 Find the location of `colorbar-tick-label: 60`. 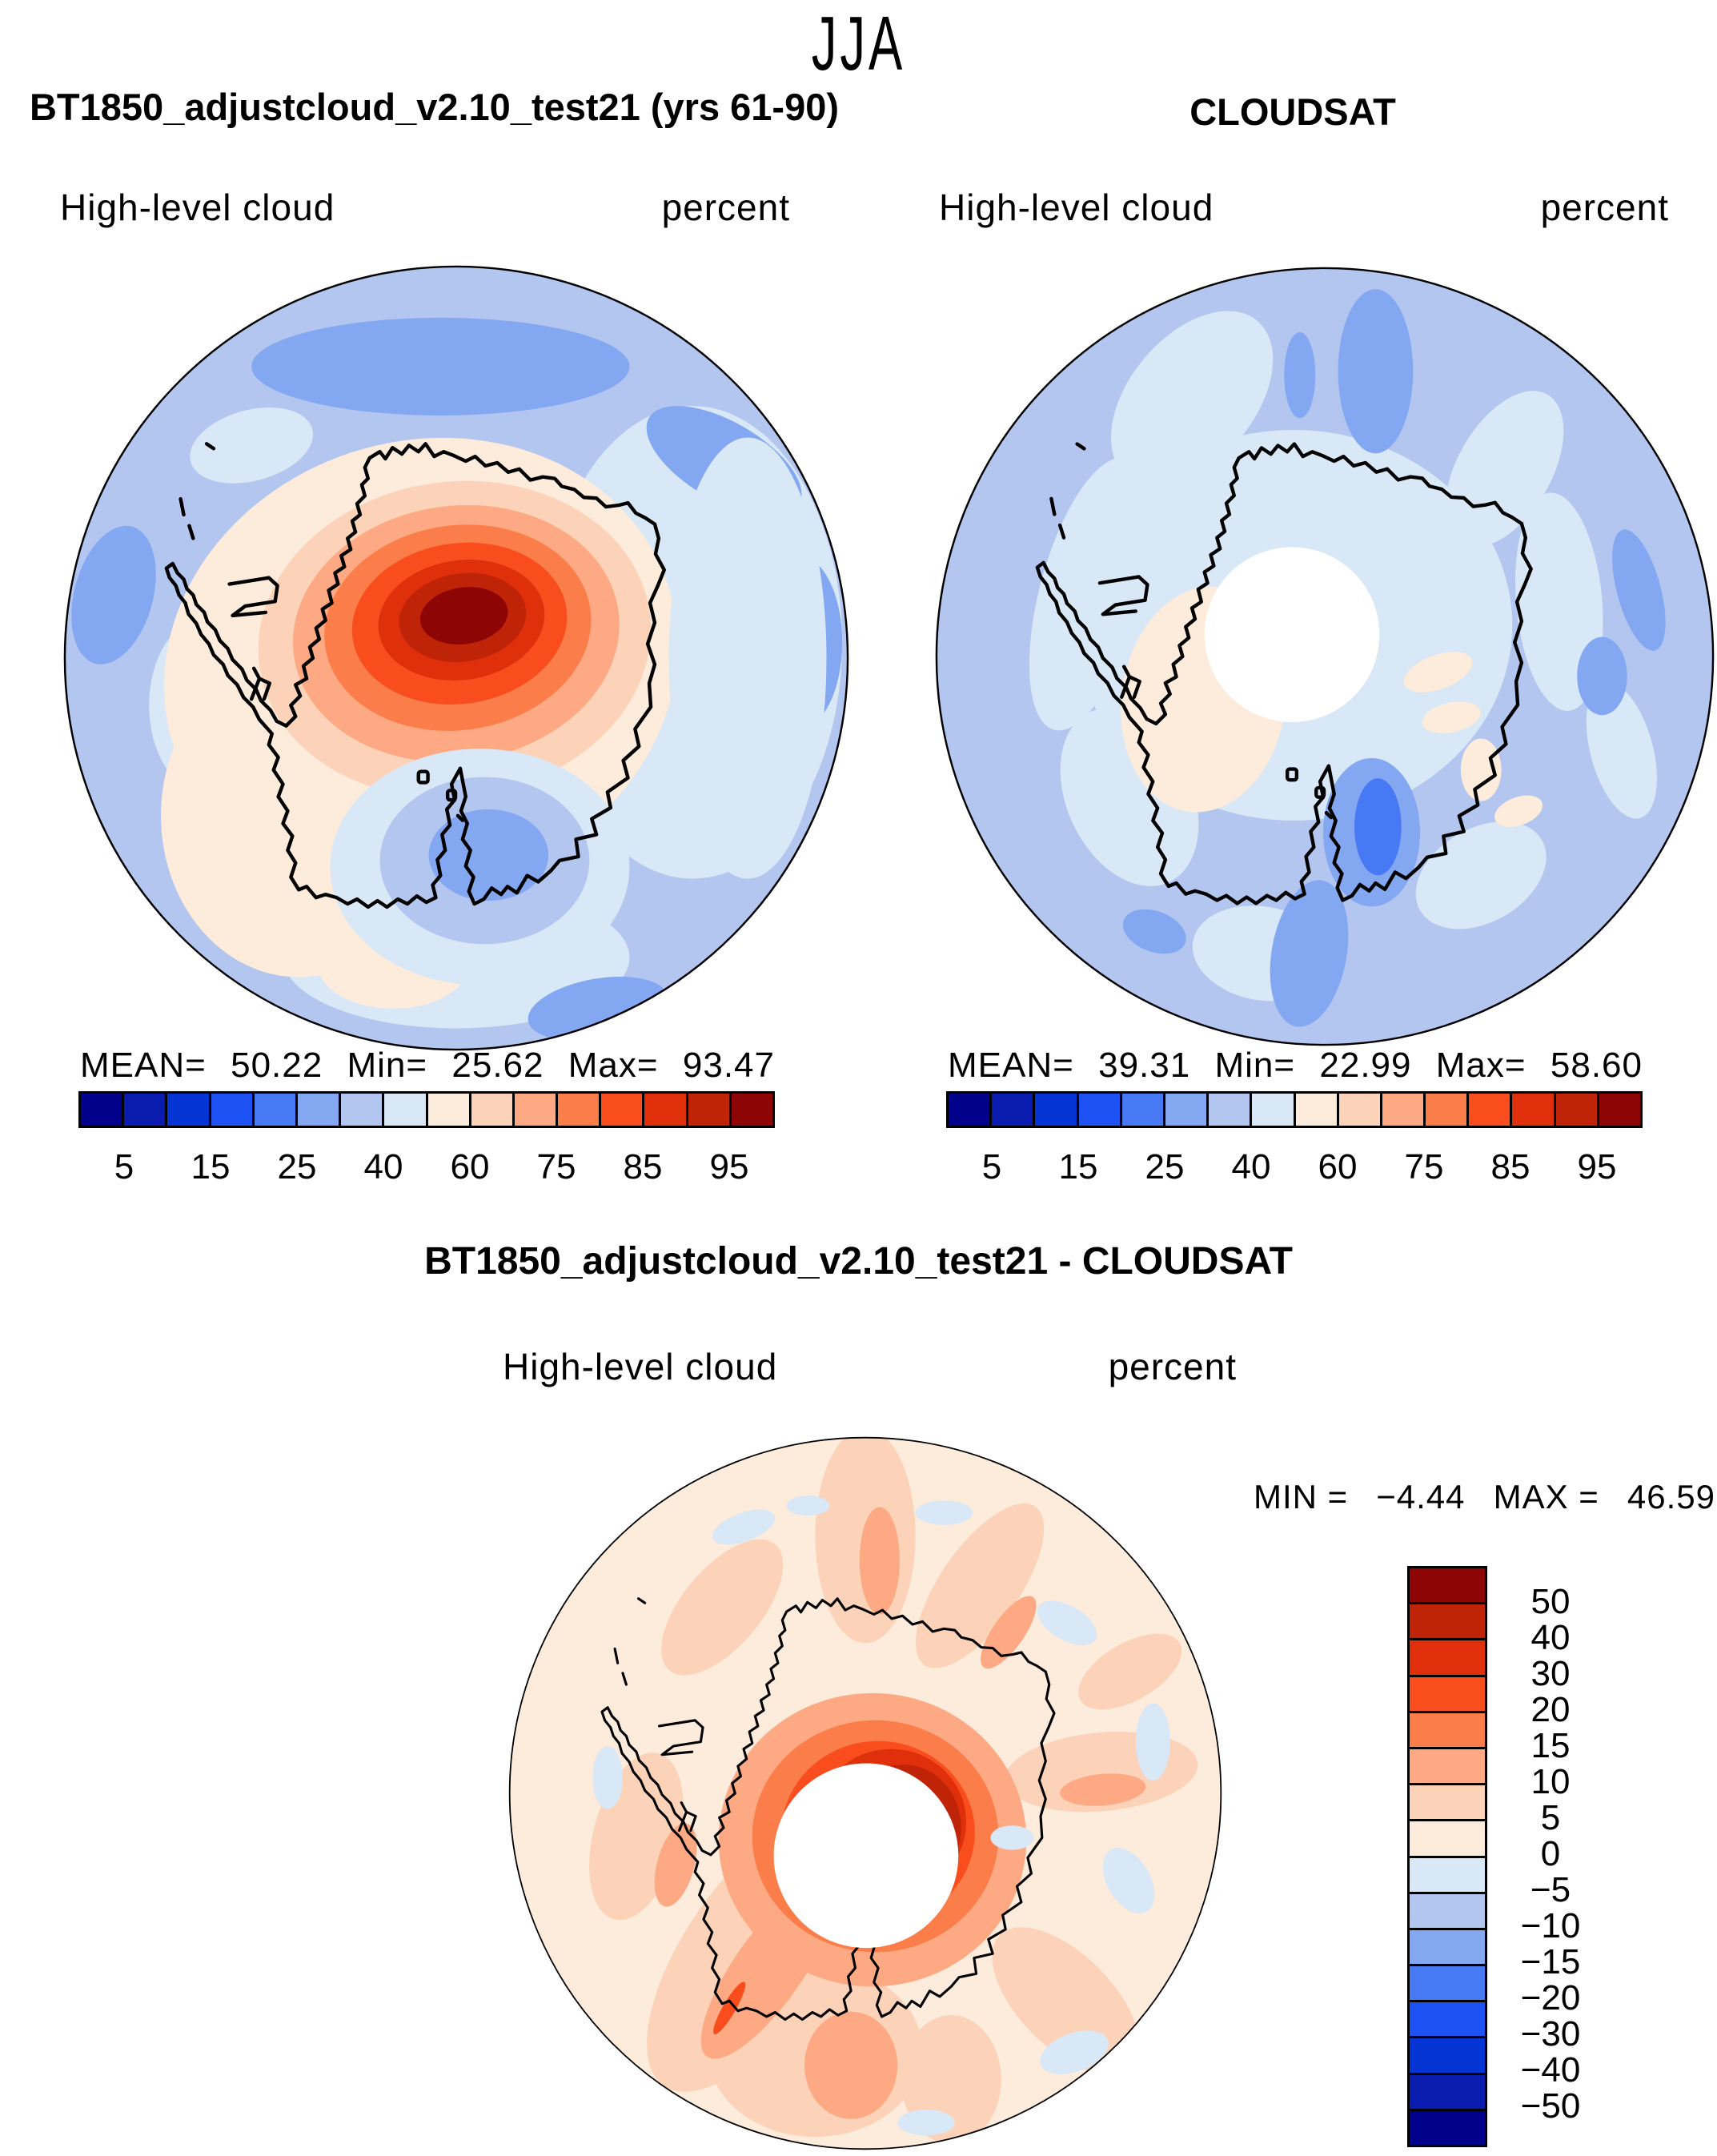

colorbar-tick-label: 60 is located at coordinates (470, 1166).